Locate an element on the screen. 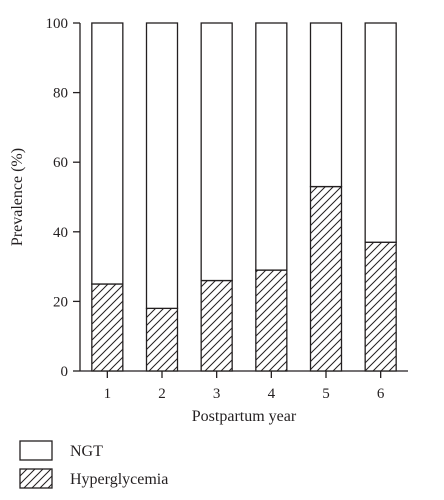  legend-label-ngt: NGT is located at coordinates (86, 451).